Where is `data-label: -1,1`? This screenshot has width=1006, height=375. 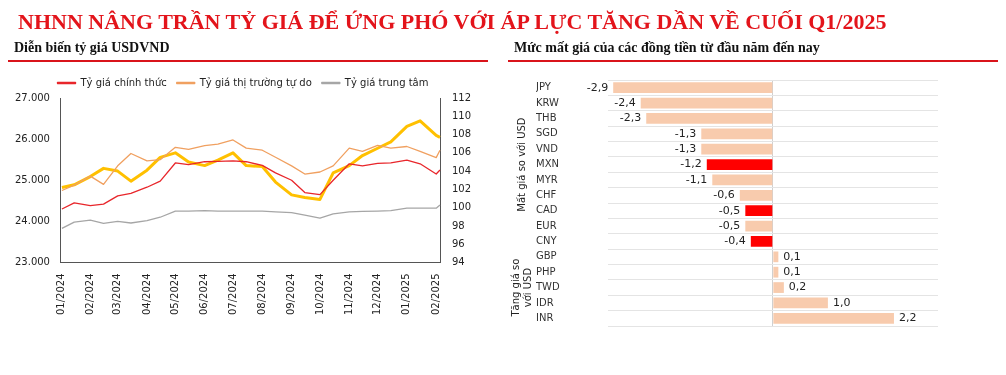 data-label: -1,1 is located at coordinates (696, 179).